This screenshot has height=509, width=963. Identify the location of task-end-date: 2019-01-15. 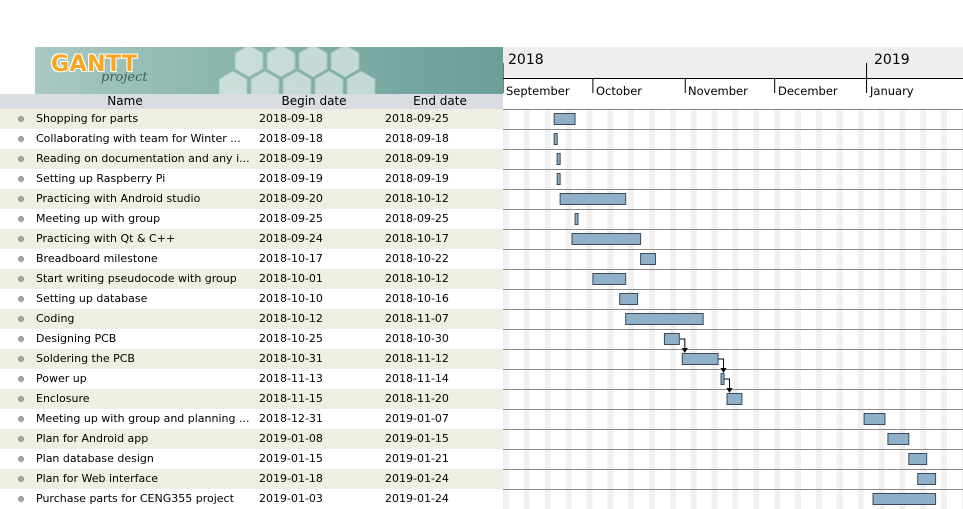
(417, 438).